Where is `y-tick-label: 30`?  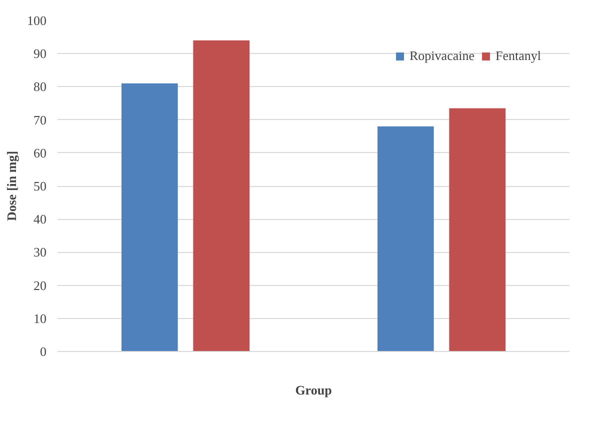
y-tick-label: 30 is located at coordinates (40, 252).